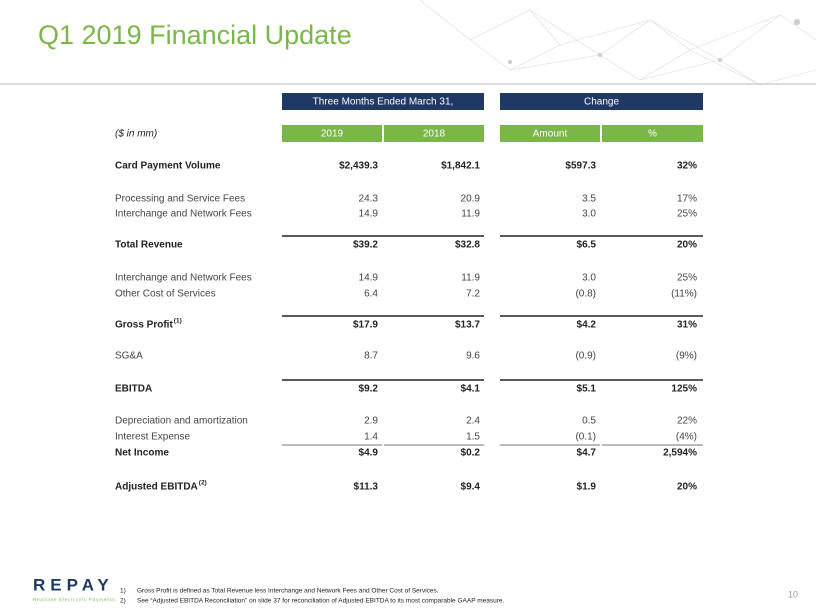 This screenshot has height=612, width=816. What do you see at coordinates (203, 483) in the screenshot?
I see `footnote-ref: (2)` at bounding box center [203, 483].